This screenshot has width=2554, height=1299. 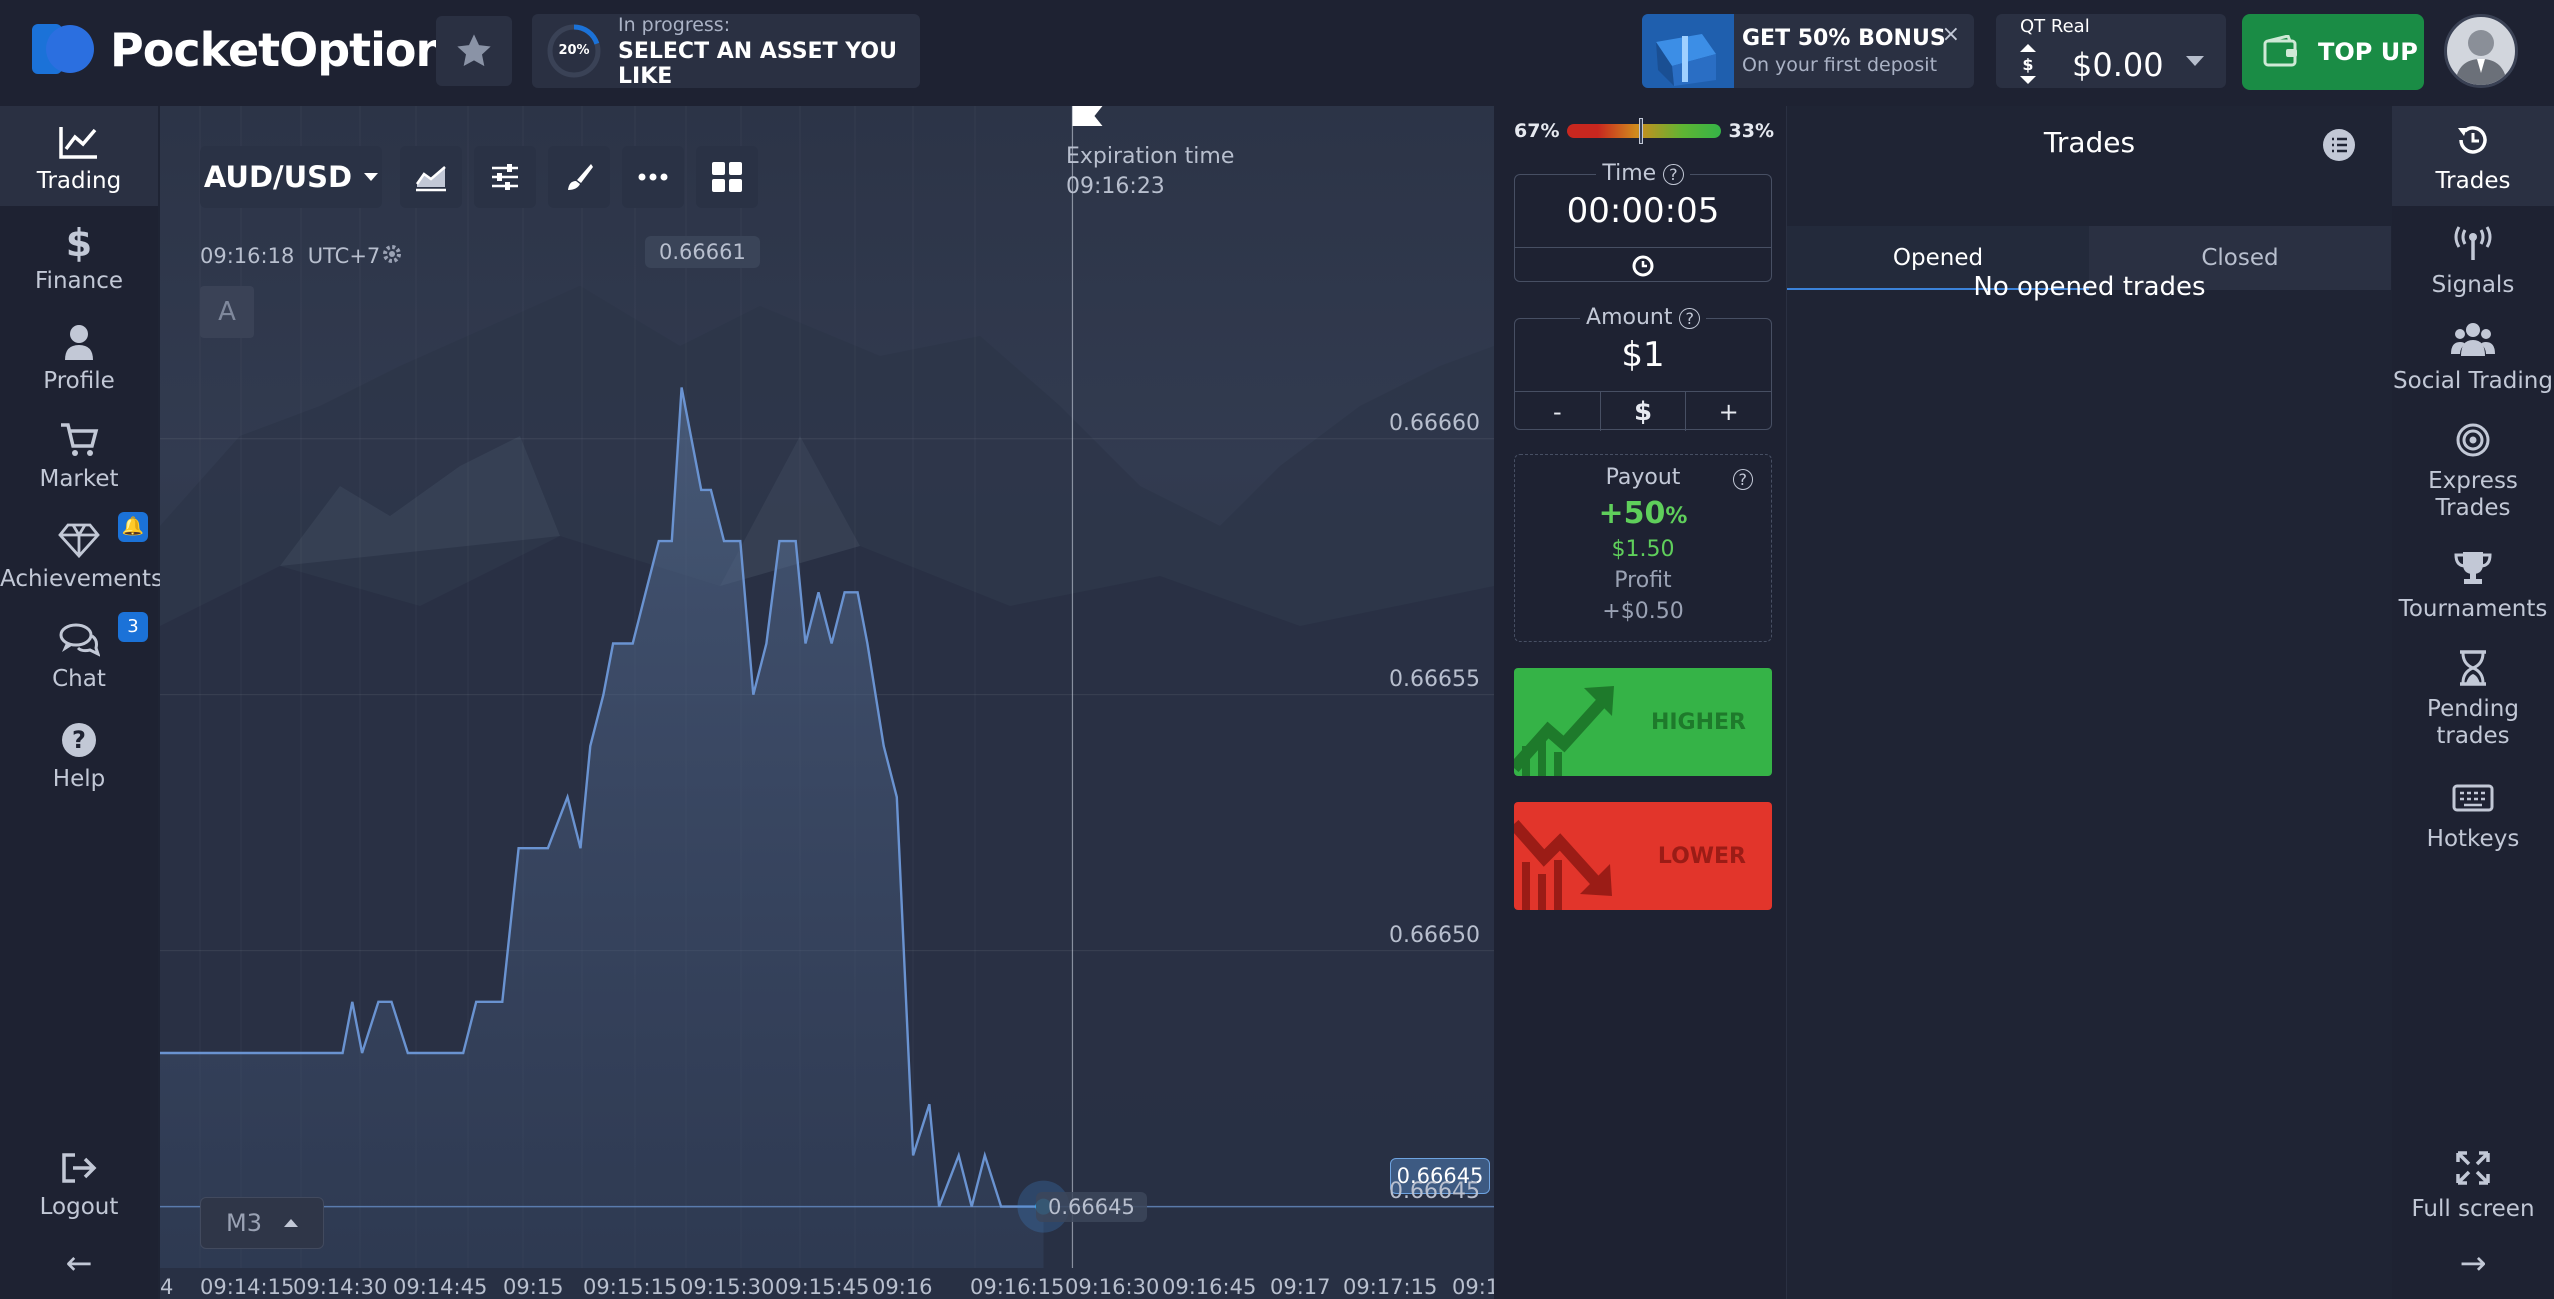 What do you see at coordinates (1091, 1207) in the screenshot?
I see `low-price-label: 0.66645` at bounding box center [1091, 1207].